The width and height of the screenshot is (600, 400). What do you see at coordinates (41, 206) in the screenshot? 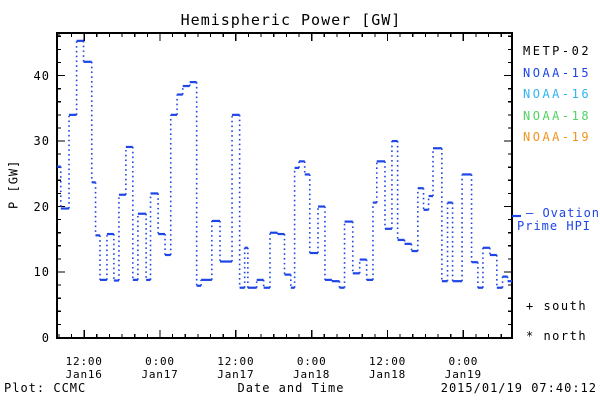
I see `y-tick-label-20: 20` at bounding box center [41, 206].